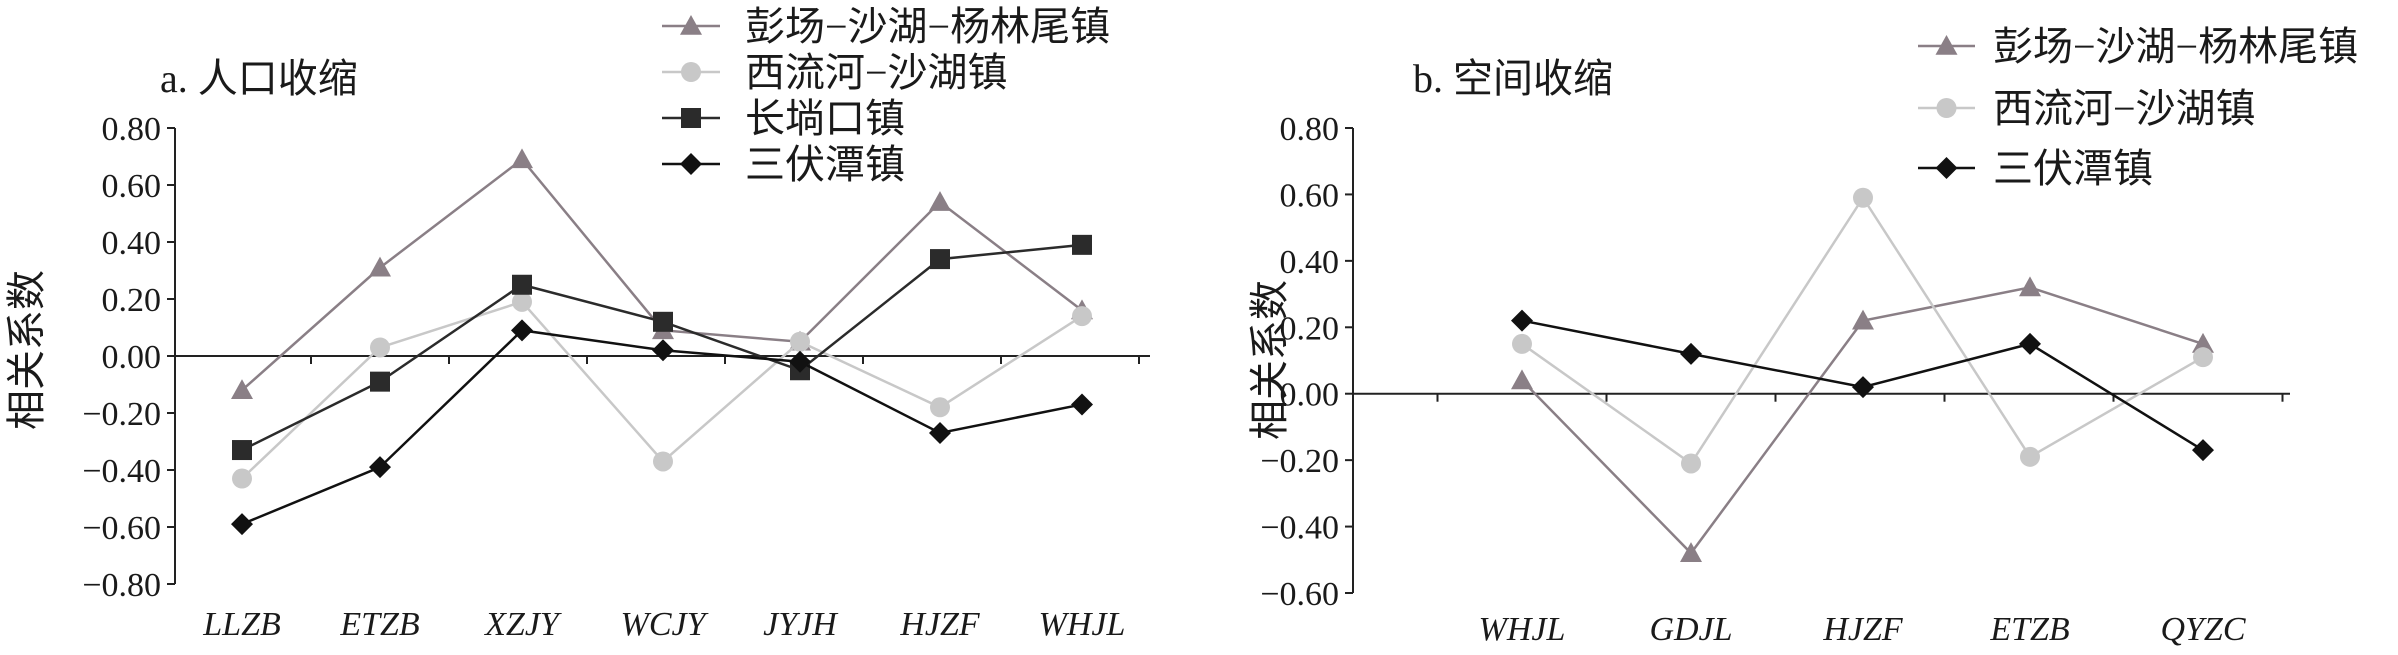 Image resolution: width=2398 pixels, height=655 pixels. Describe the element at coordinates (1513, 78) in the screenshot. I see `chart-title: b. 空间收缩` at that location.